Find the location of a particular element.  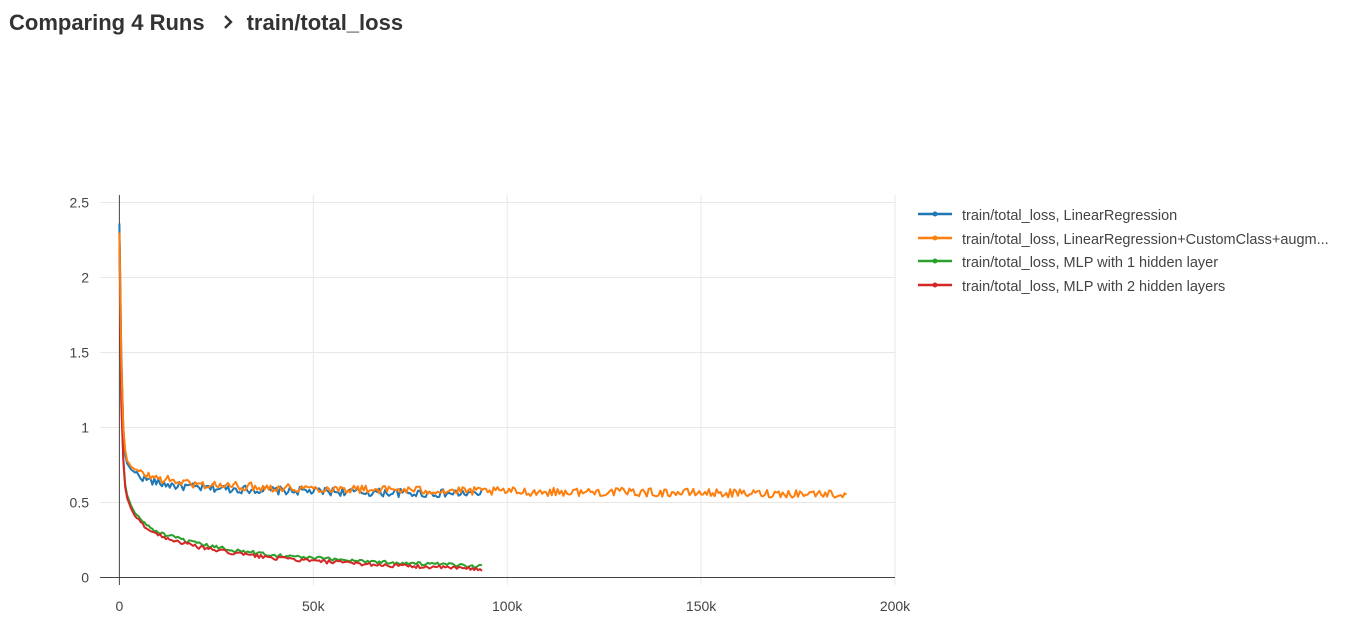

legend-label: train/total_loss, LinearRegression is located at coordinates (1070, 215).